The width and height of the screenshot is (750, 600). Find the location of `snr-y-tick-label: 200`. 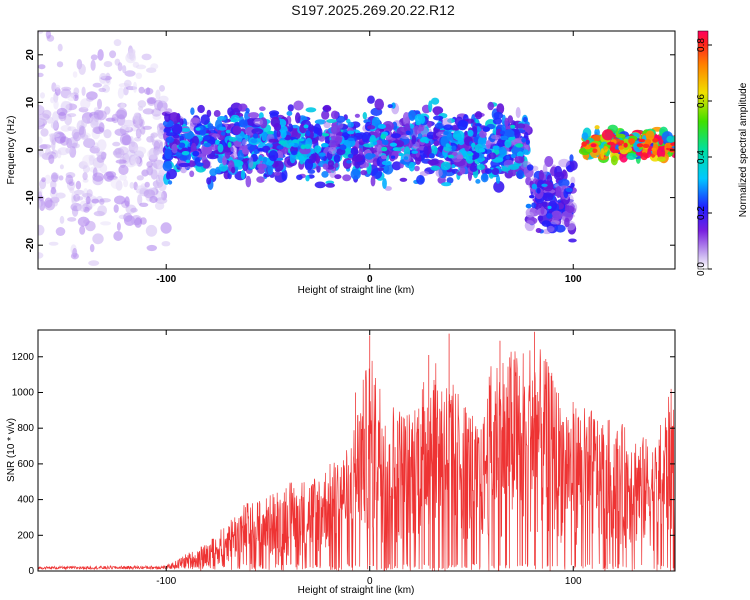

snr-y-tick-label: 200 is located at coordinates (25, 535).